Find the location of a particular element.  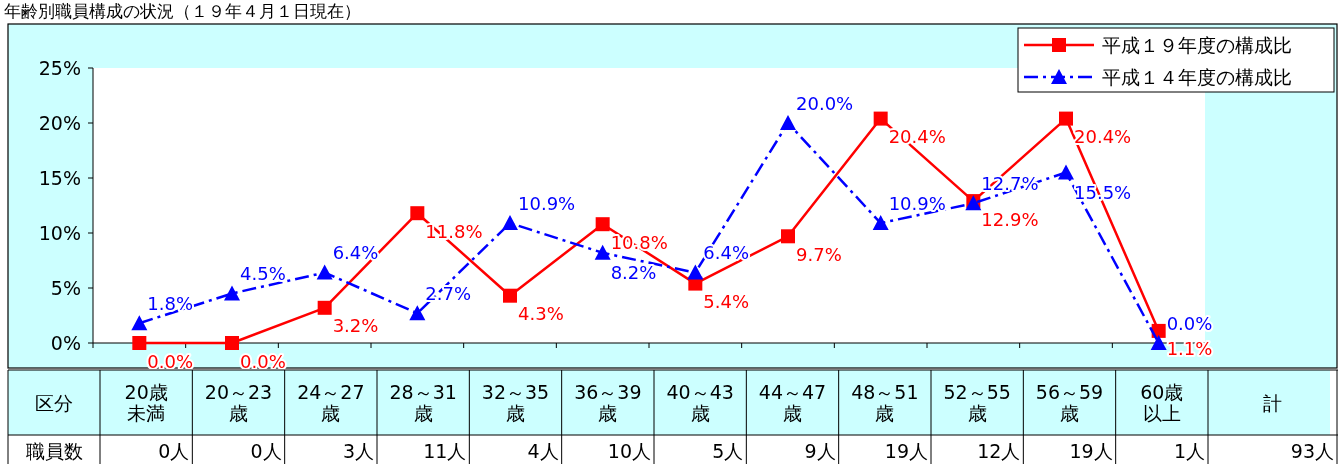

x-tick-label: 36～39歳 is located at coordinates (608, 402).